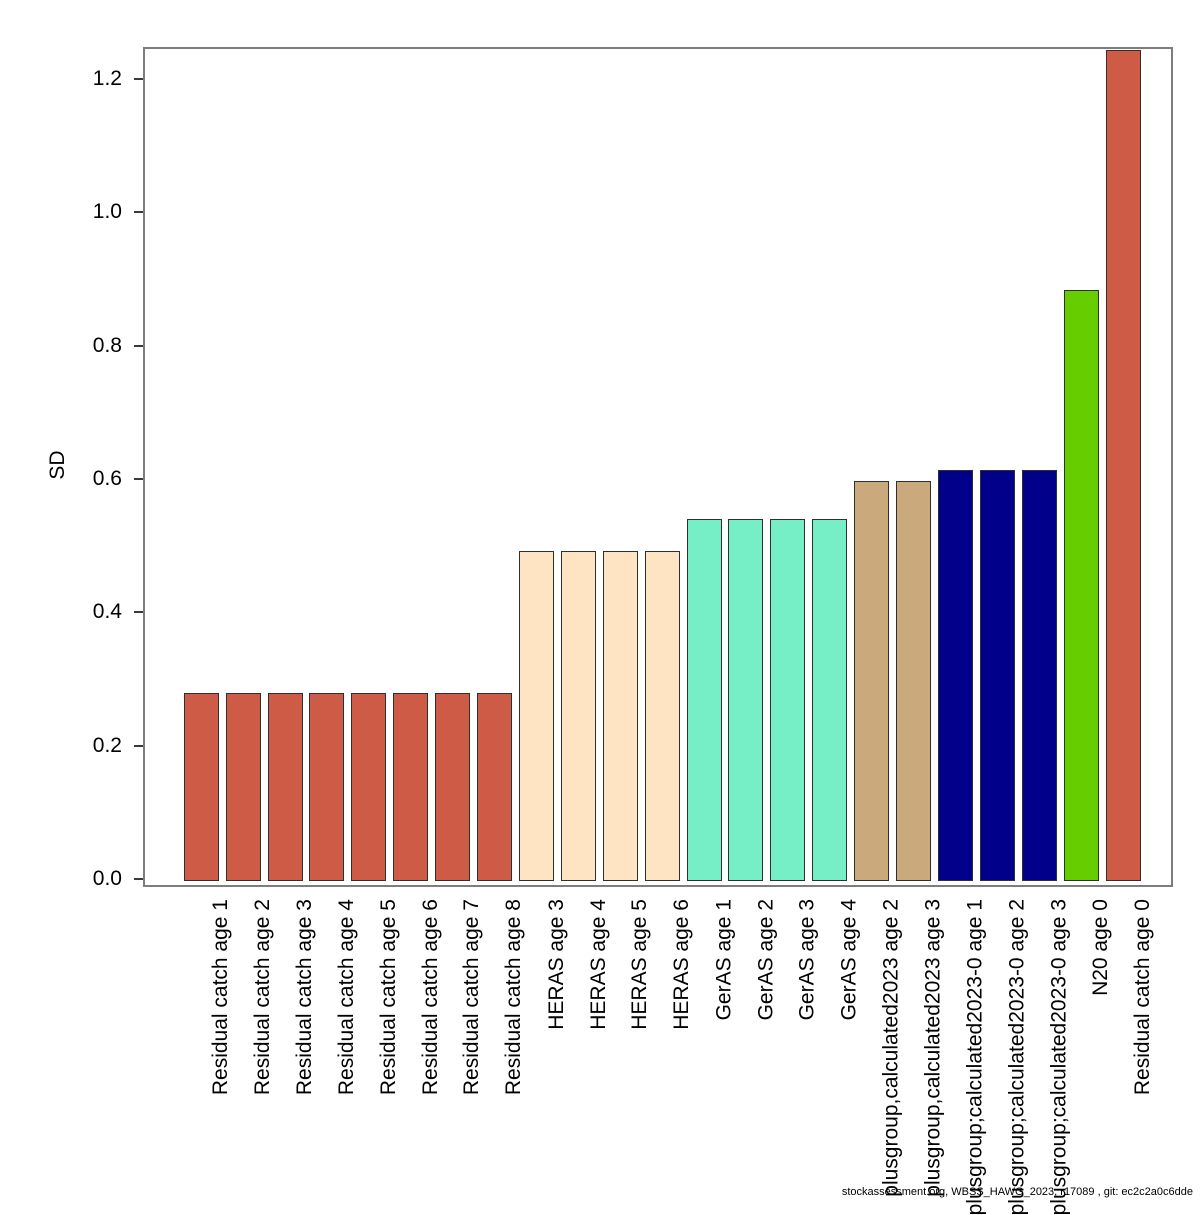 The image size is (1200, 1215). What do you see at coordinates (107, 212) in the screenshot?
I see `y-tick-label: 1.0` at bounding box center [107, 212].